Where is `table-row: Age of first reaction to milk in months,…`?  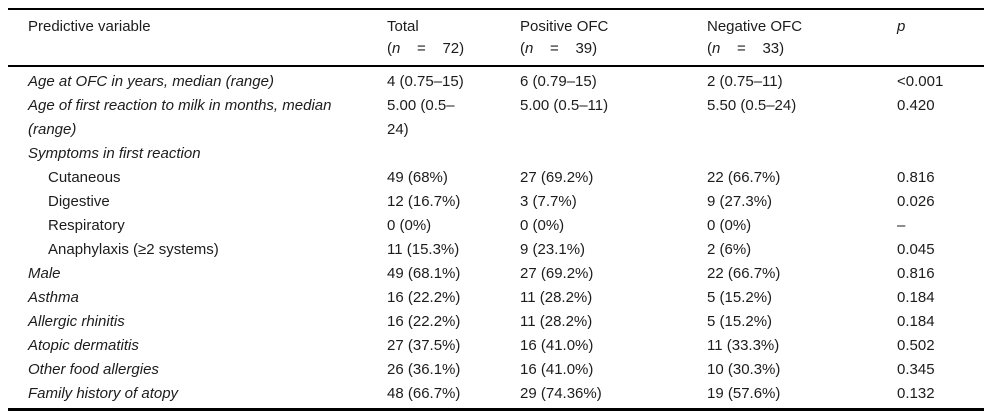
table-row: Age of first reaction to milk in months,… is located at coordinates (496, 118).